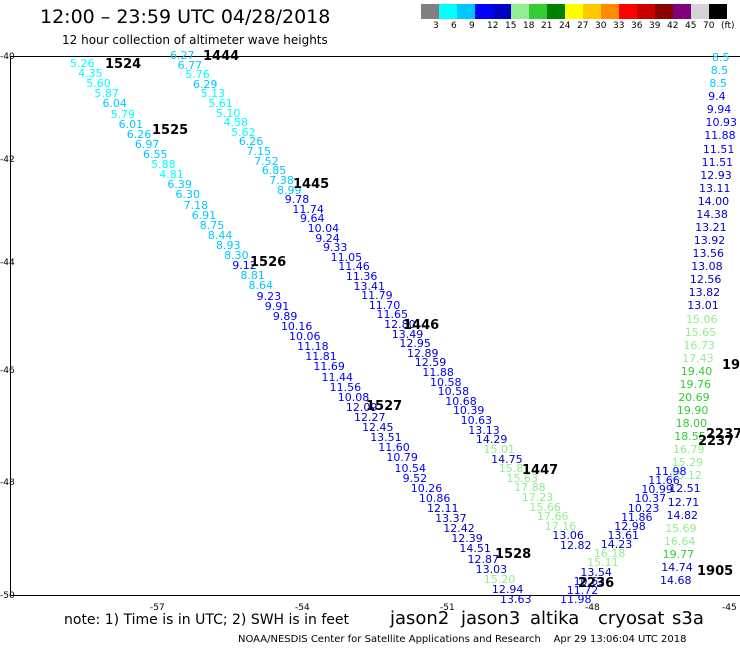 The height and width of the screenshot is (650, 740). What do you see at coordinates (491, 440) in the screenshot?
I see `wave-height-value: 14.29` at bounding box center [491, 440].